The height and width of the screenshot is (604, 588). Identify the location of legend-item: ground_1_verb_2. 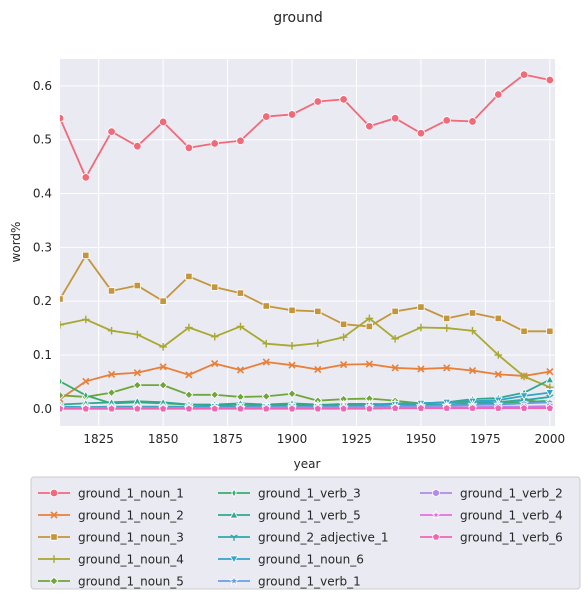
(491, 494).